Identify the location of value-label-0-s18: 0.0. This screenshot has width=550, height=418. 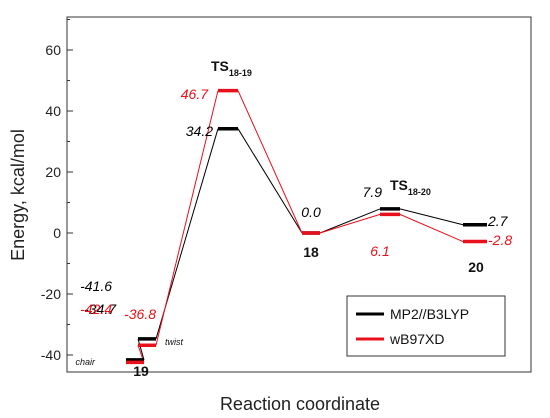
(311, 212).